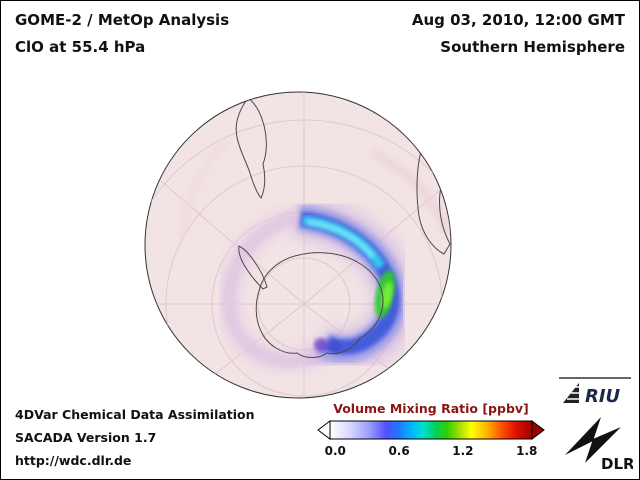  I want to click on plot-subtitle: ClO at 55.4 hPa, so click(80, 47).